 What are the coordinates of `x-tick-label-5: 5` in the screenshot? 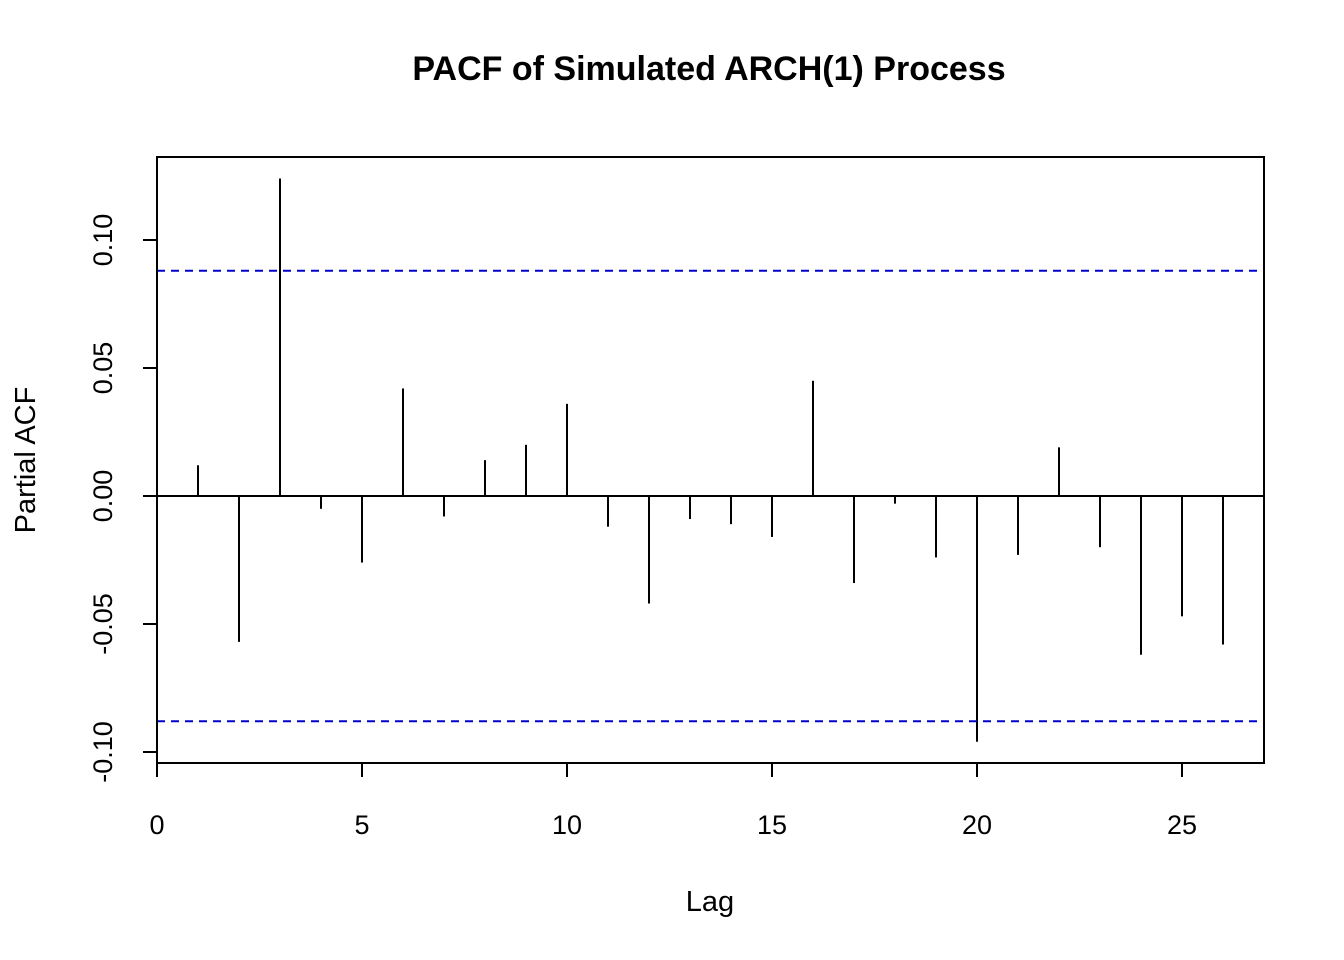 It's located at (361, 825).